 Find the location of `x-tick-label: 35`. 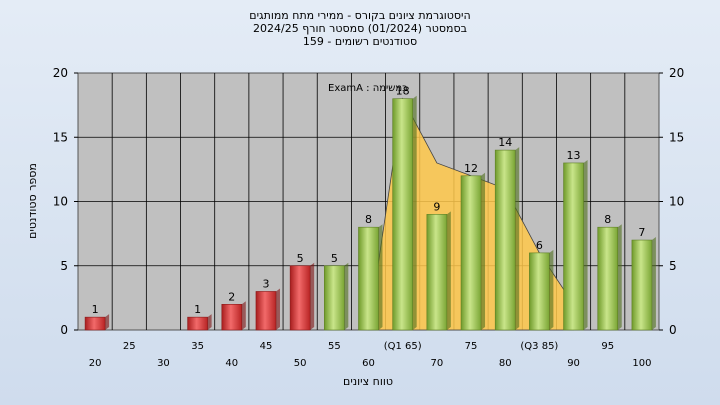

x-tick-label: 35 is located at coordinates (197, 346).